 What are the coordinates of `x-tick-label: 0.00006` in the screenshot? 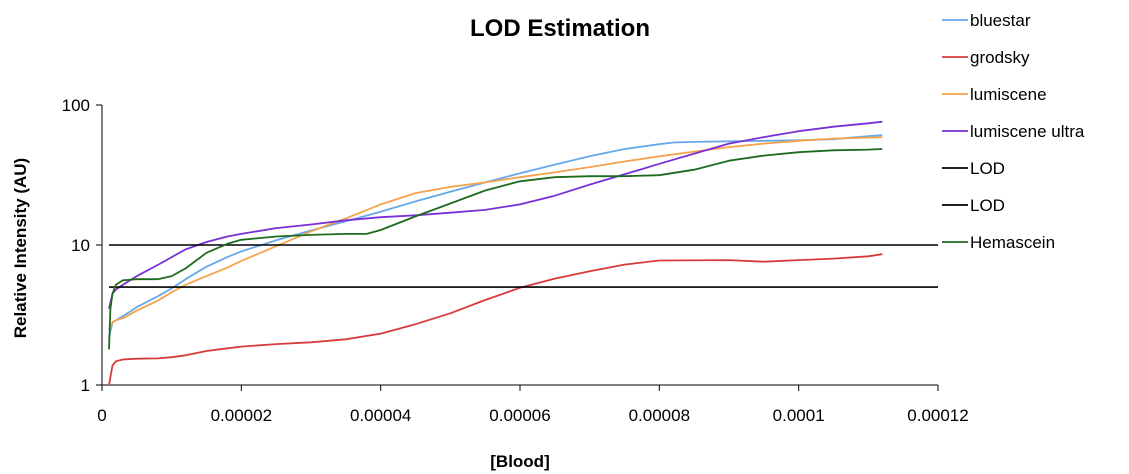 It's located at (519, 415).